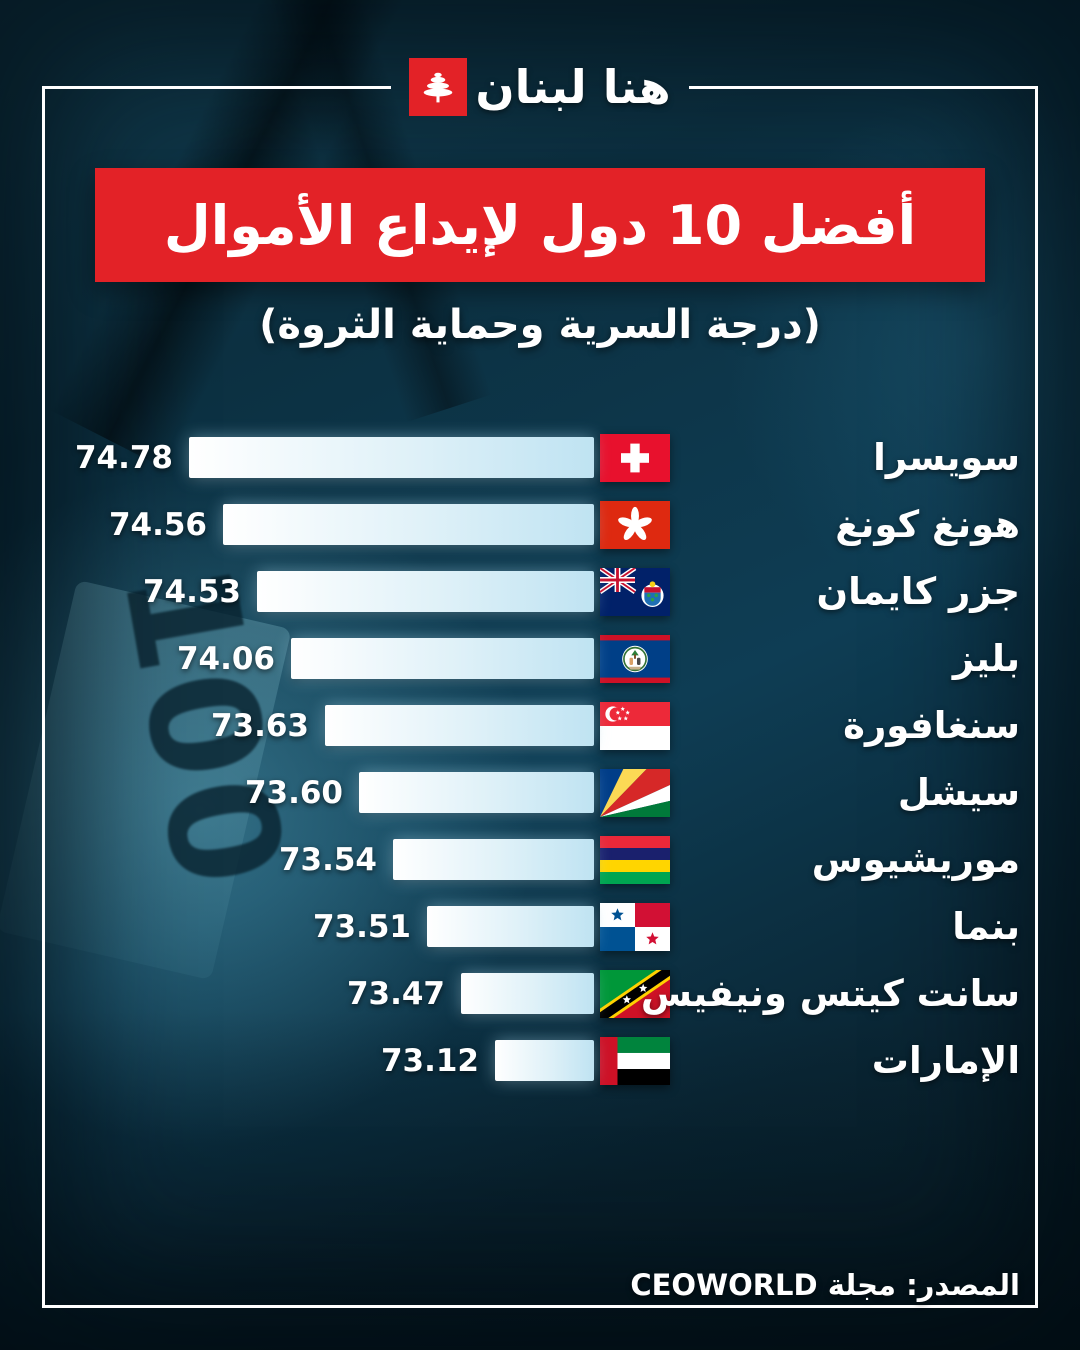 The width and height of the screenshot is (1080, 1350). I want to click on chart-row: سيشل 73.60, so click(540, 792).